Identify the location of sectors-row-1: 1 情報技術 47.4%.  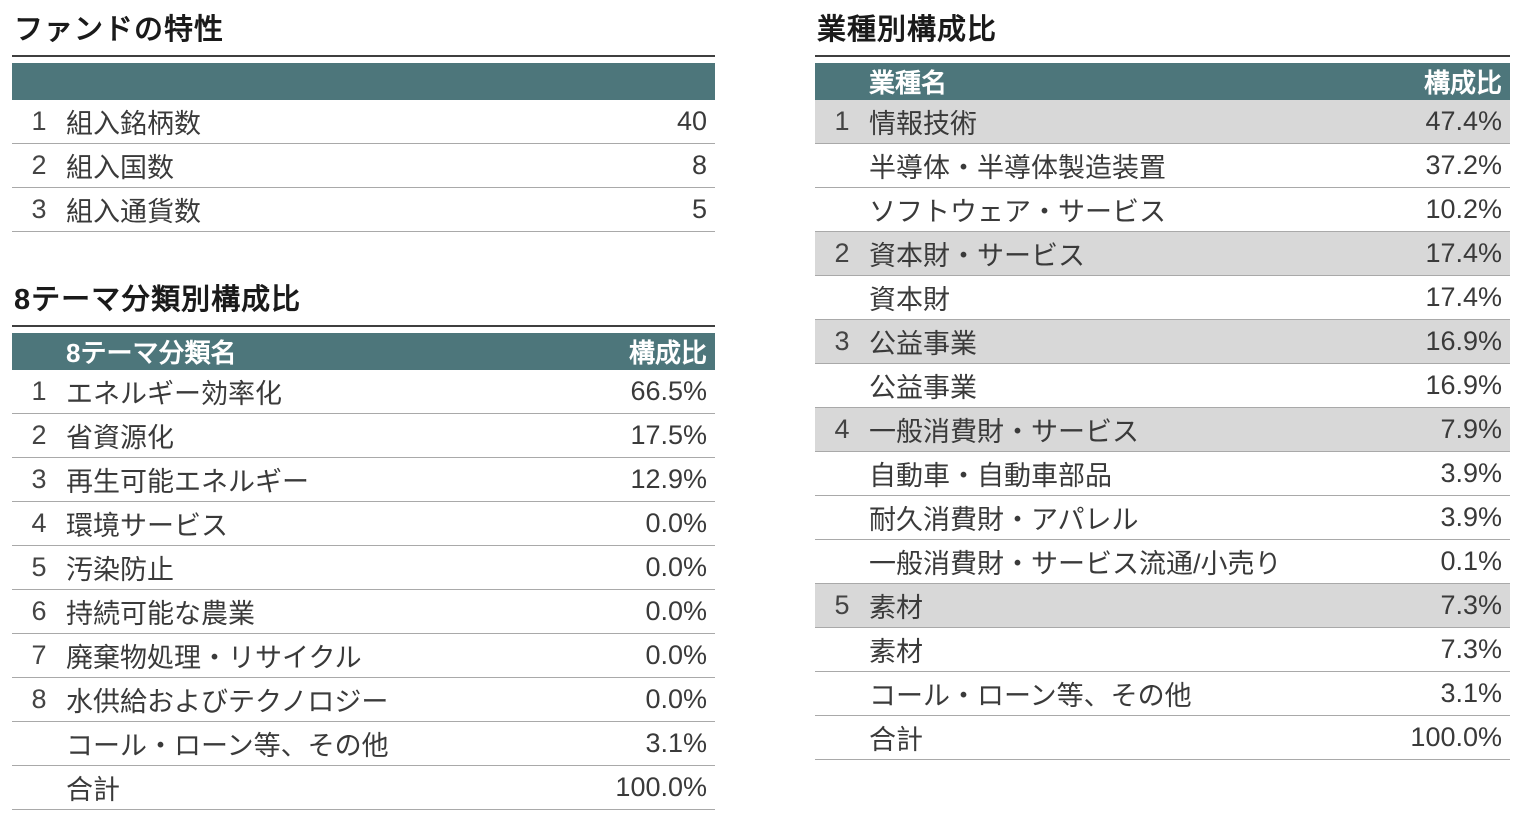
(1162, 122).